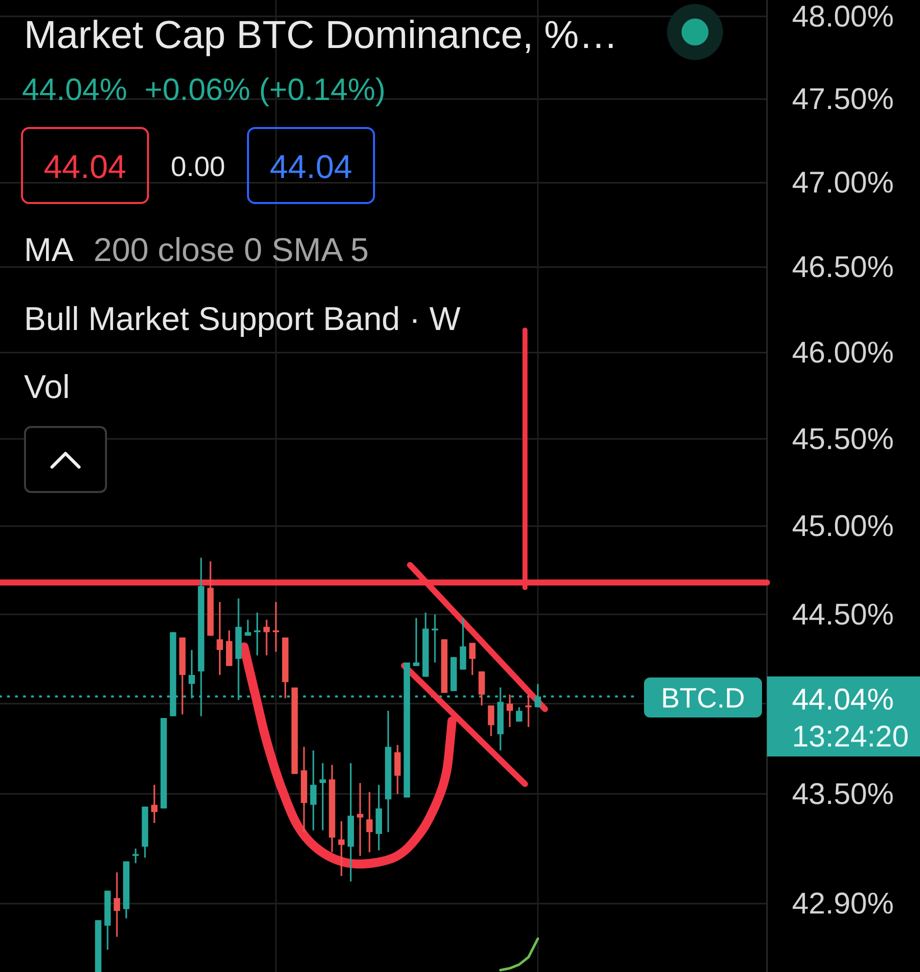  Describe the element at coordinates (231, 249) in the screenshot. I see `annotation: 200 close 0 SMA 5` at that location.